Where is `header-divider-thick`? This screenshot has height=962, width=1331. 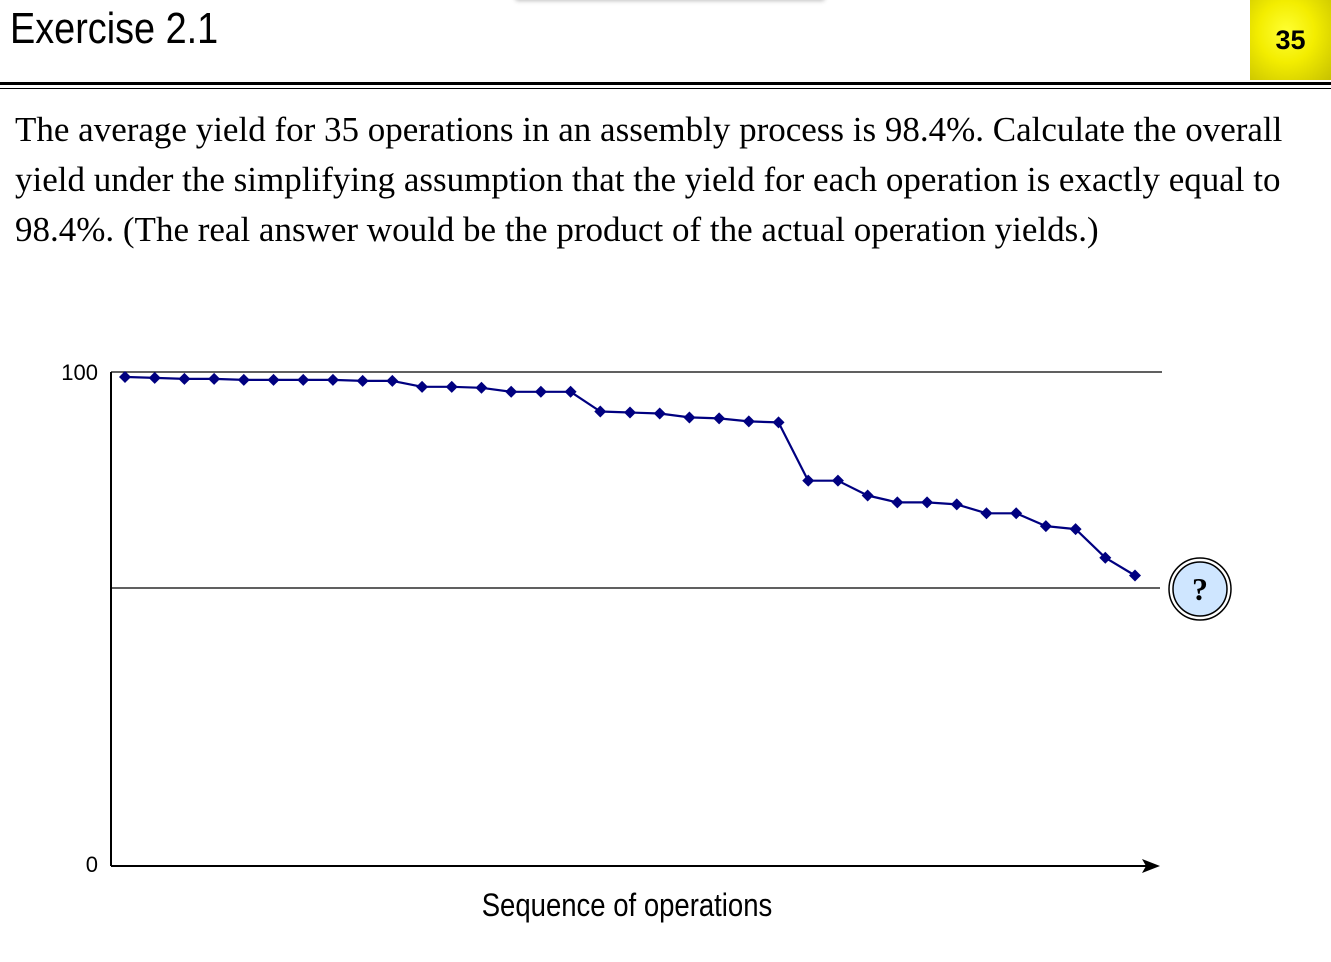
header-divider-thick is located at coordinates (665, 83).